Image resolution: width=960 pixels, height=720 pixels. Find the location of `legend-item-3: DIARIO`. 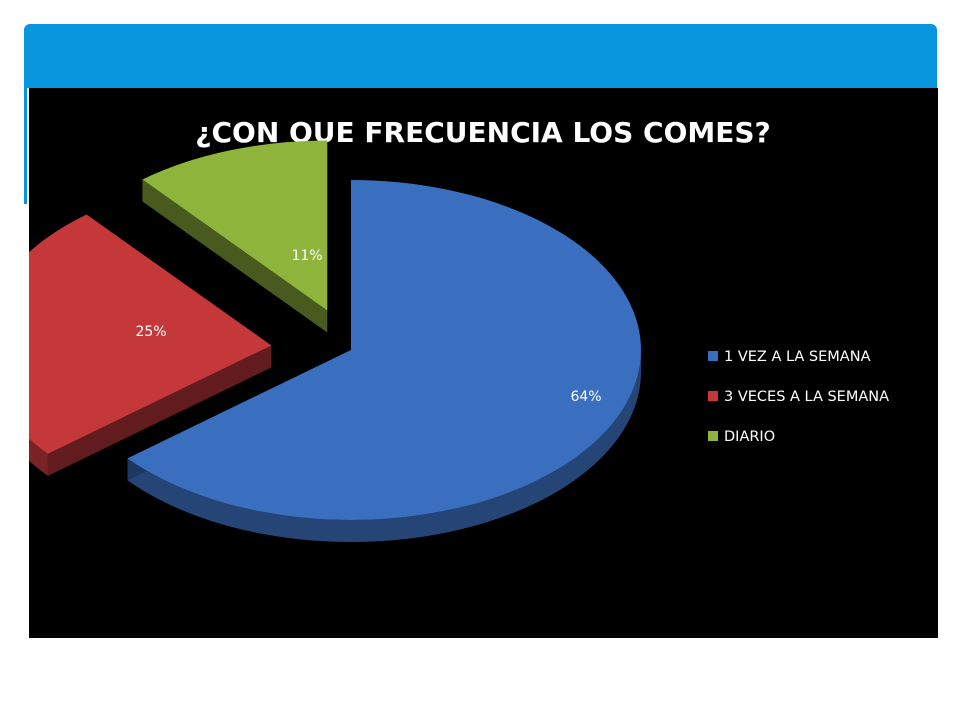

legend-item-3: DIARIO is located at coordinates (741, 437).